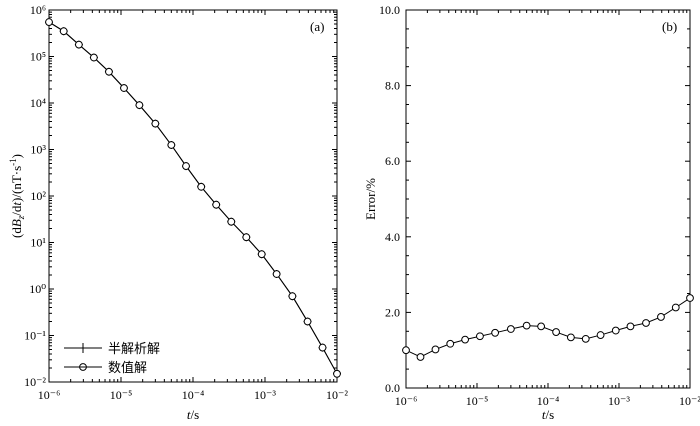  Describe the element at coordinates (83, 367) in the screenshot. I see `legend-circle-marker` at that location.